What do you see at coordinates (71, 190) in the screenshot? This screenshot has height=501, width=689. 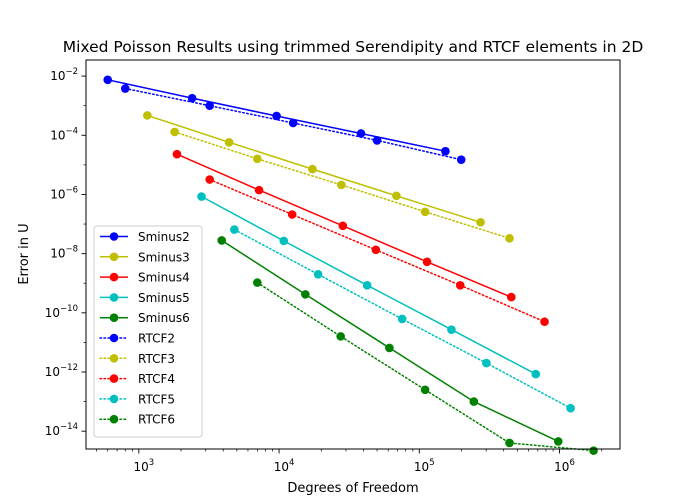 I see `y-tick-label-exponent: −6` at bounding box center [71, 190].